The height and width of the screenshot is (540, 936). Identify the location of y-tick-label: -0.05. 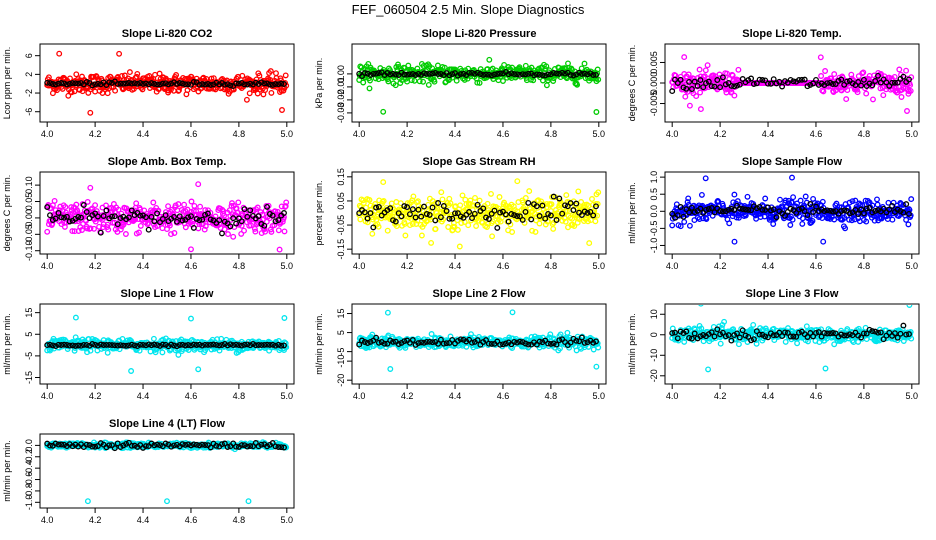
(341, 225).